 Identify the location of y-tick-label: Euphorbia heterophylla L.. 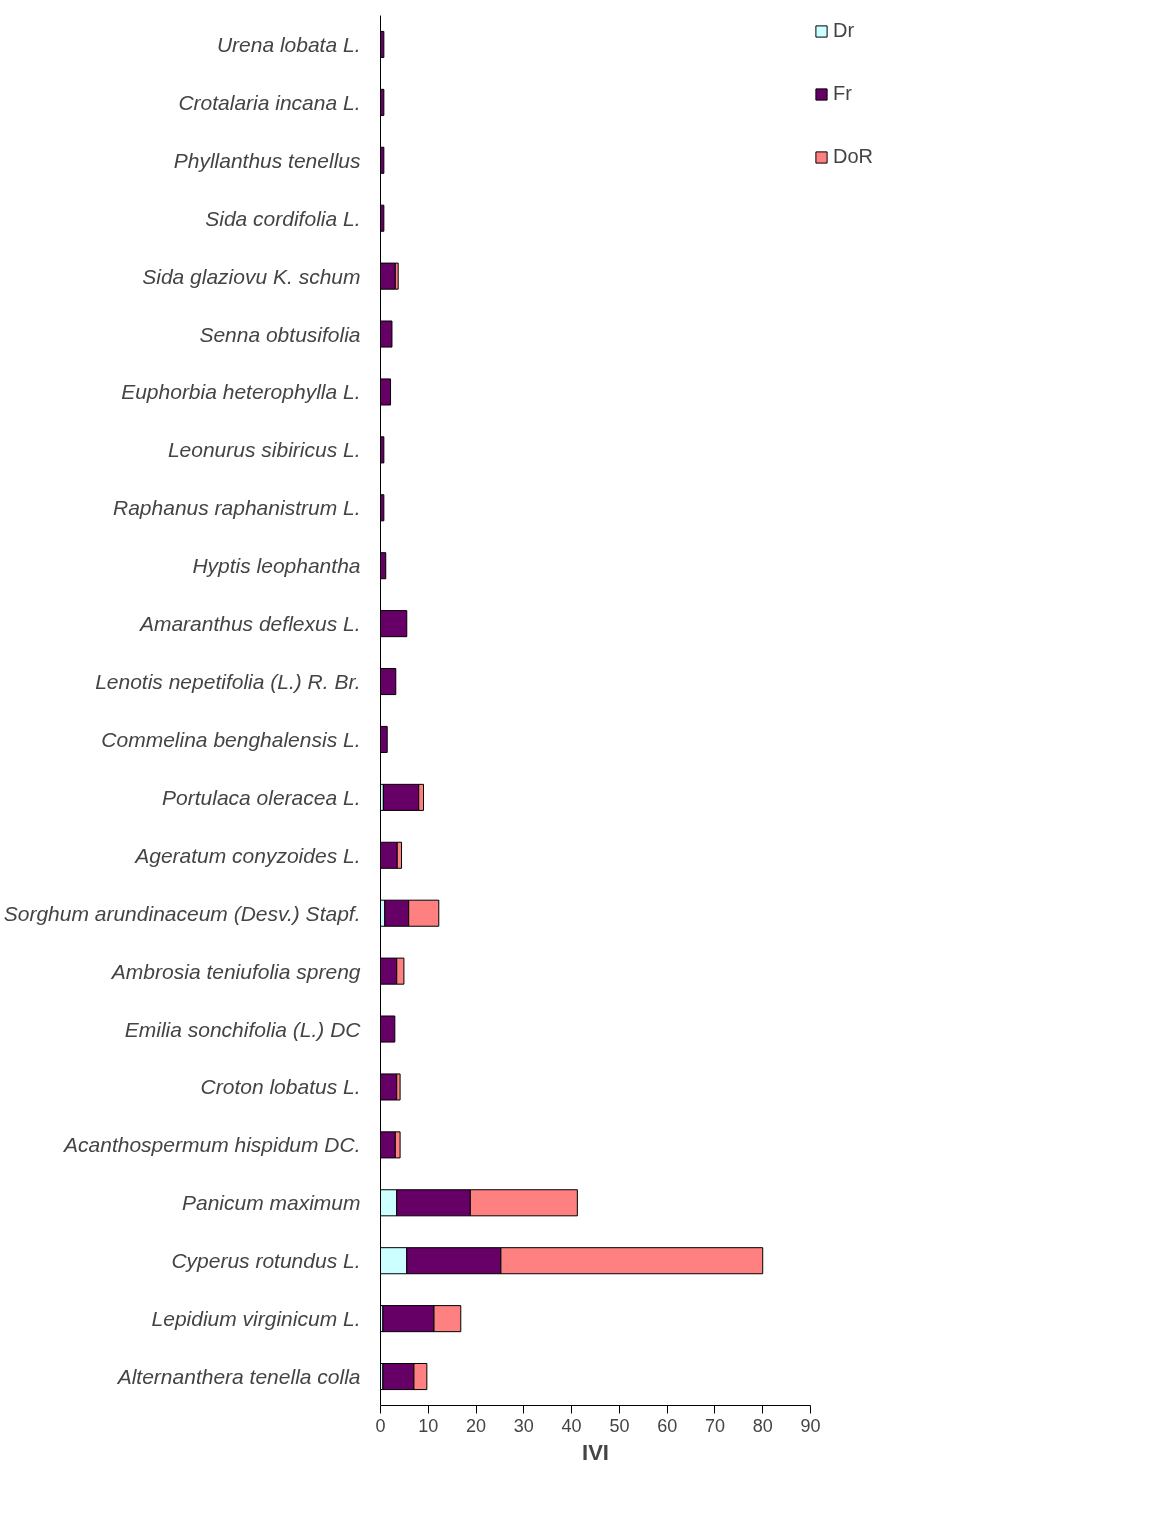
(241, 392).